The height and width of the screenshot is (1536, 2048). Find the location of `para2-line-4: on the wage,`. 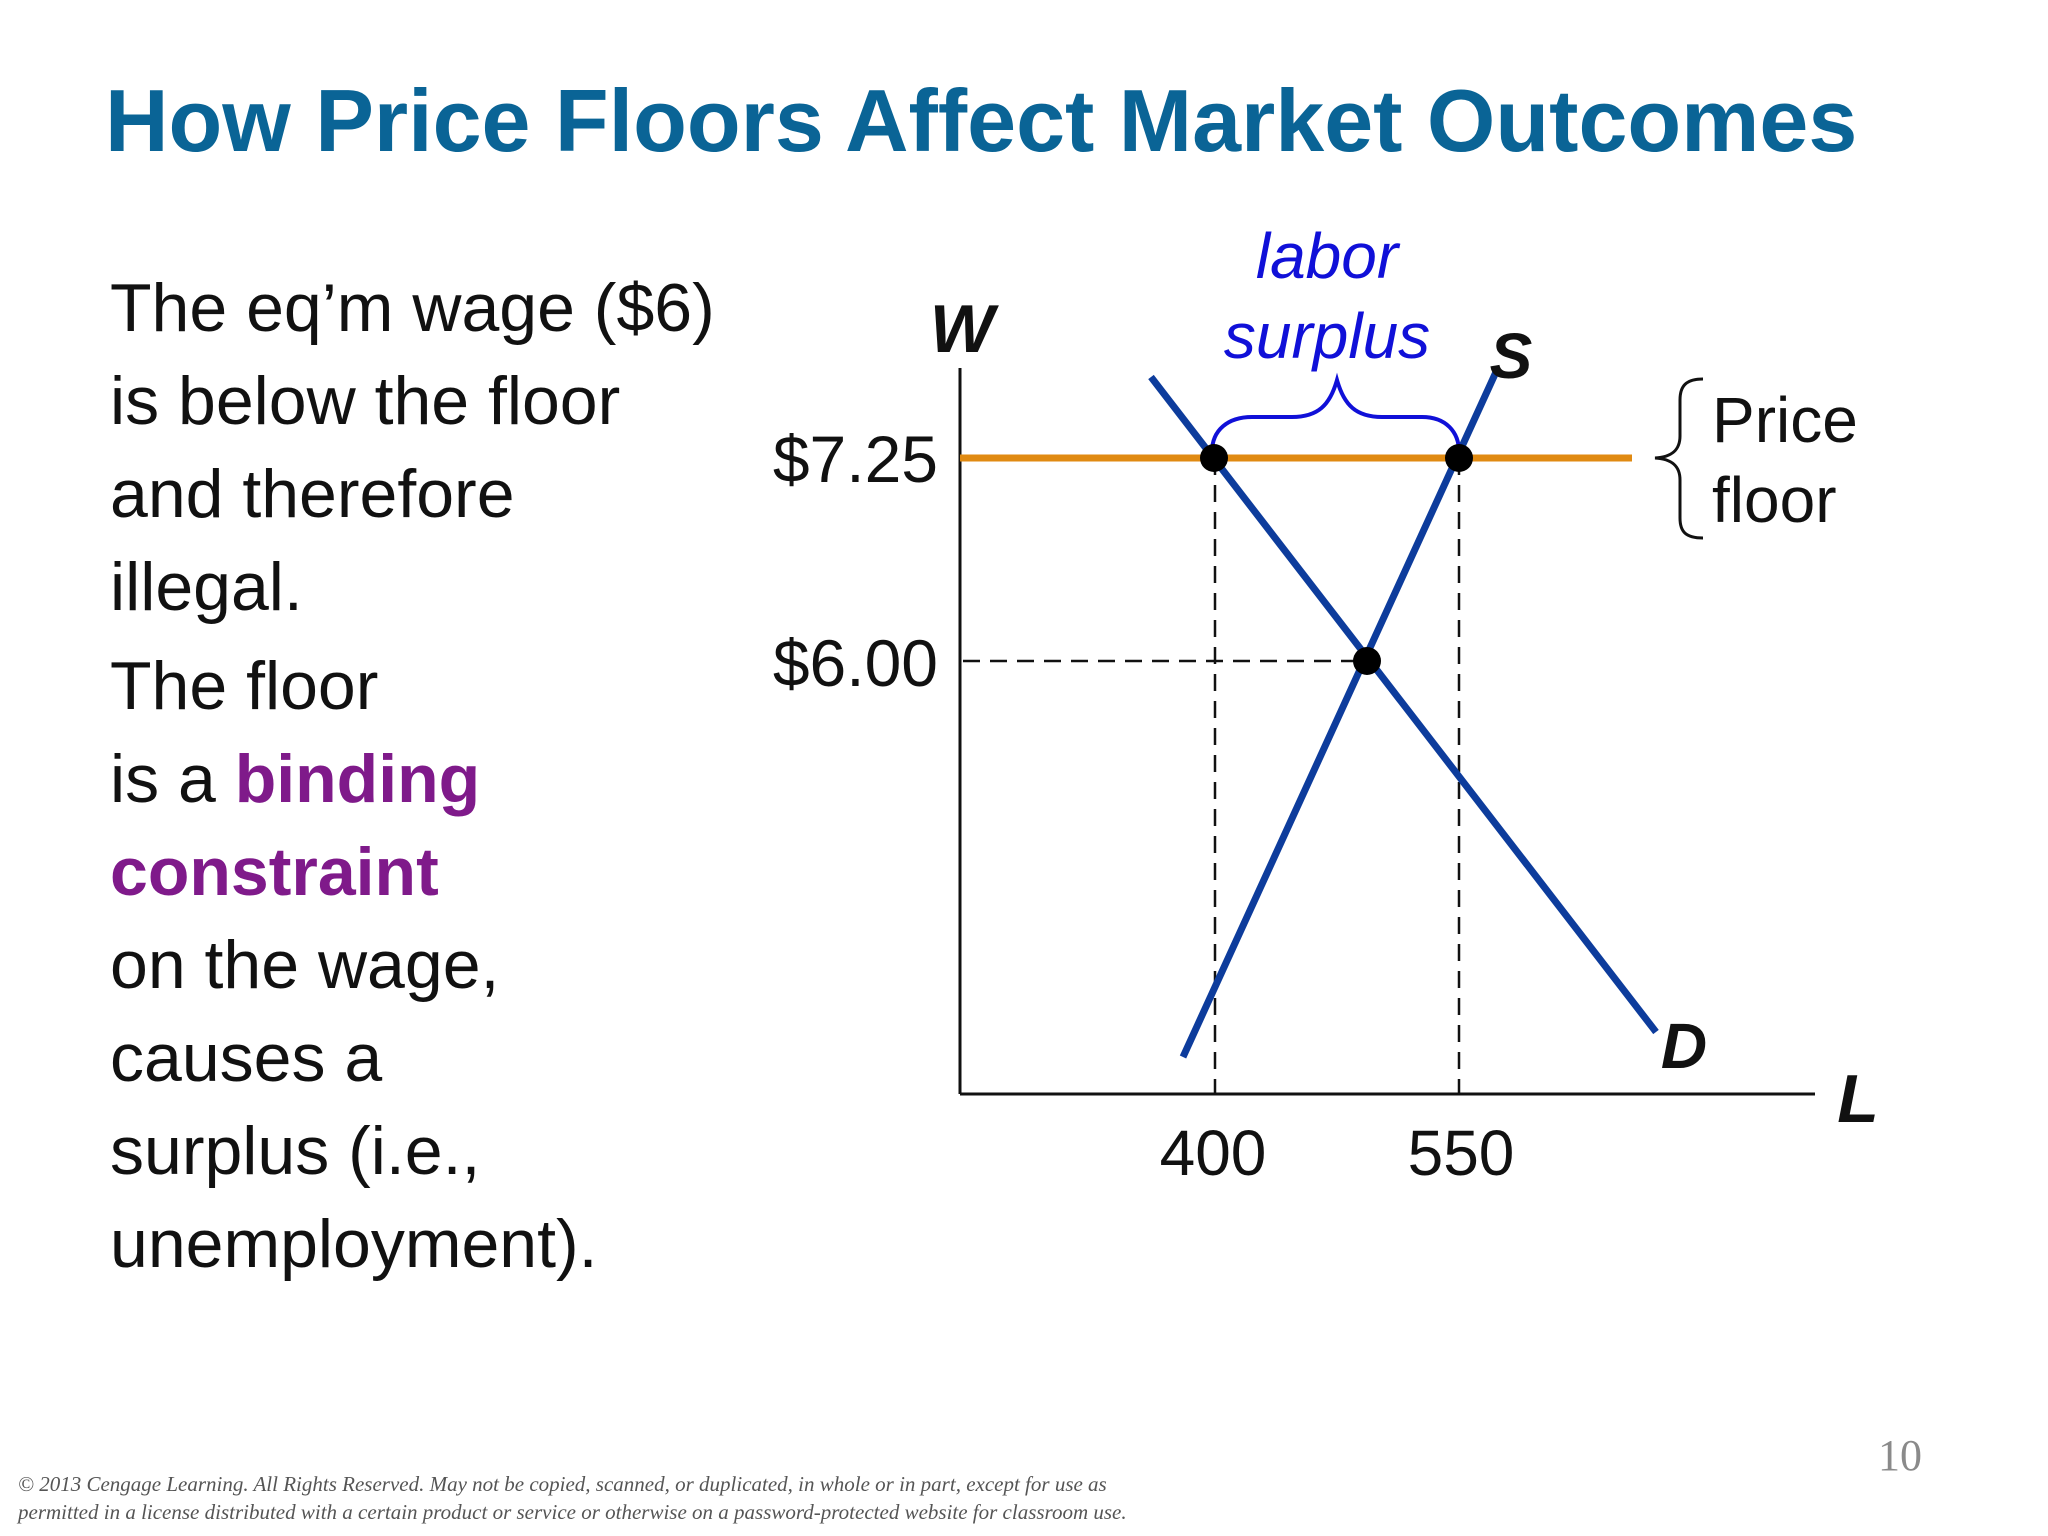

para2-line-4: on the wage, is located at coordinates (305, 965).